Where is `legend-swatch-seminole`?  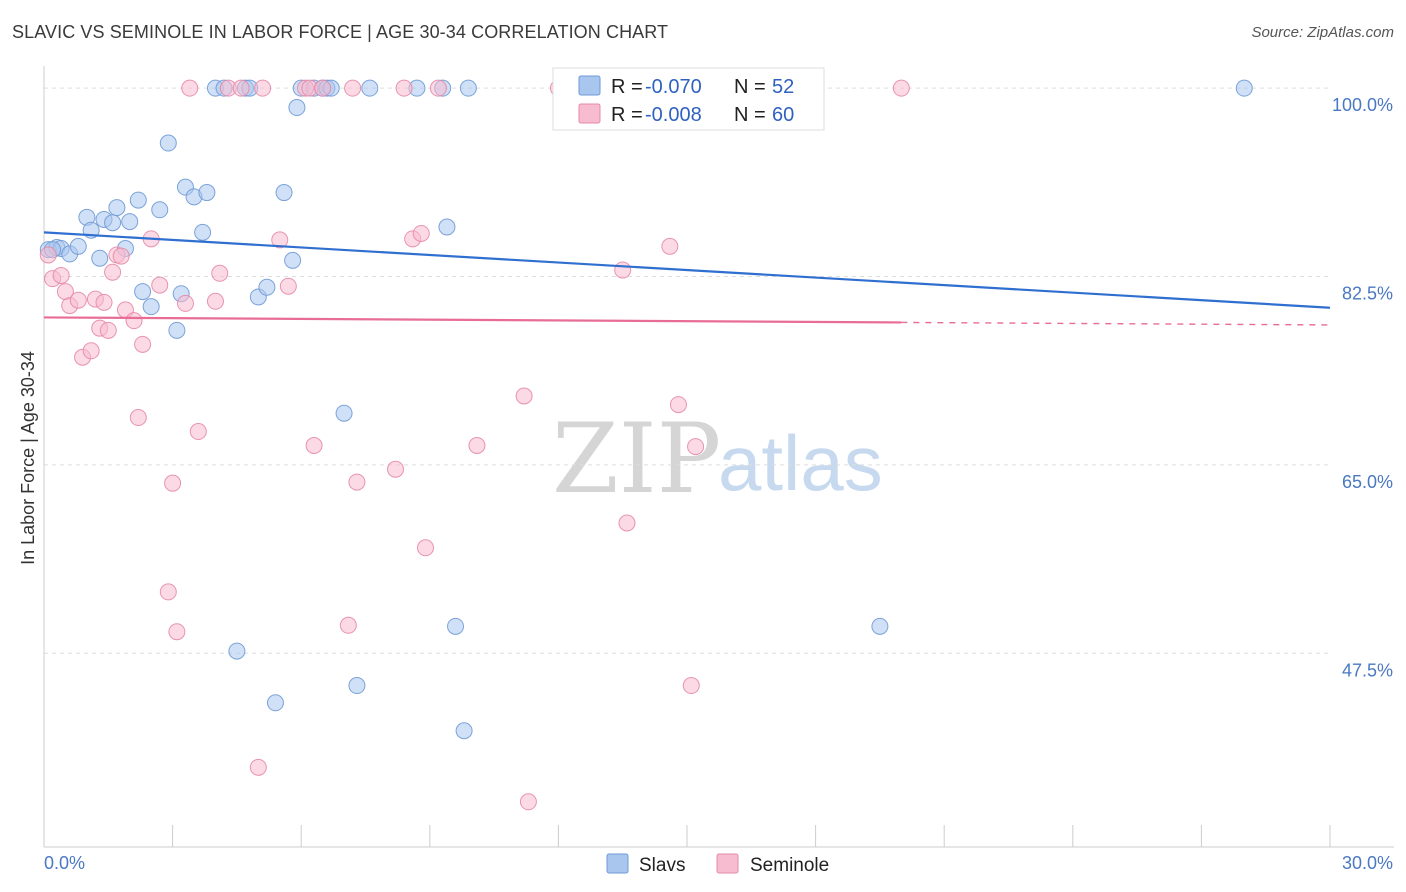 legend-swatch-seminole is located at coordinates (589, 113).